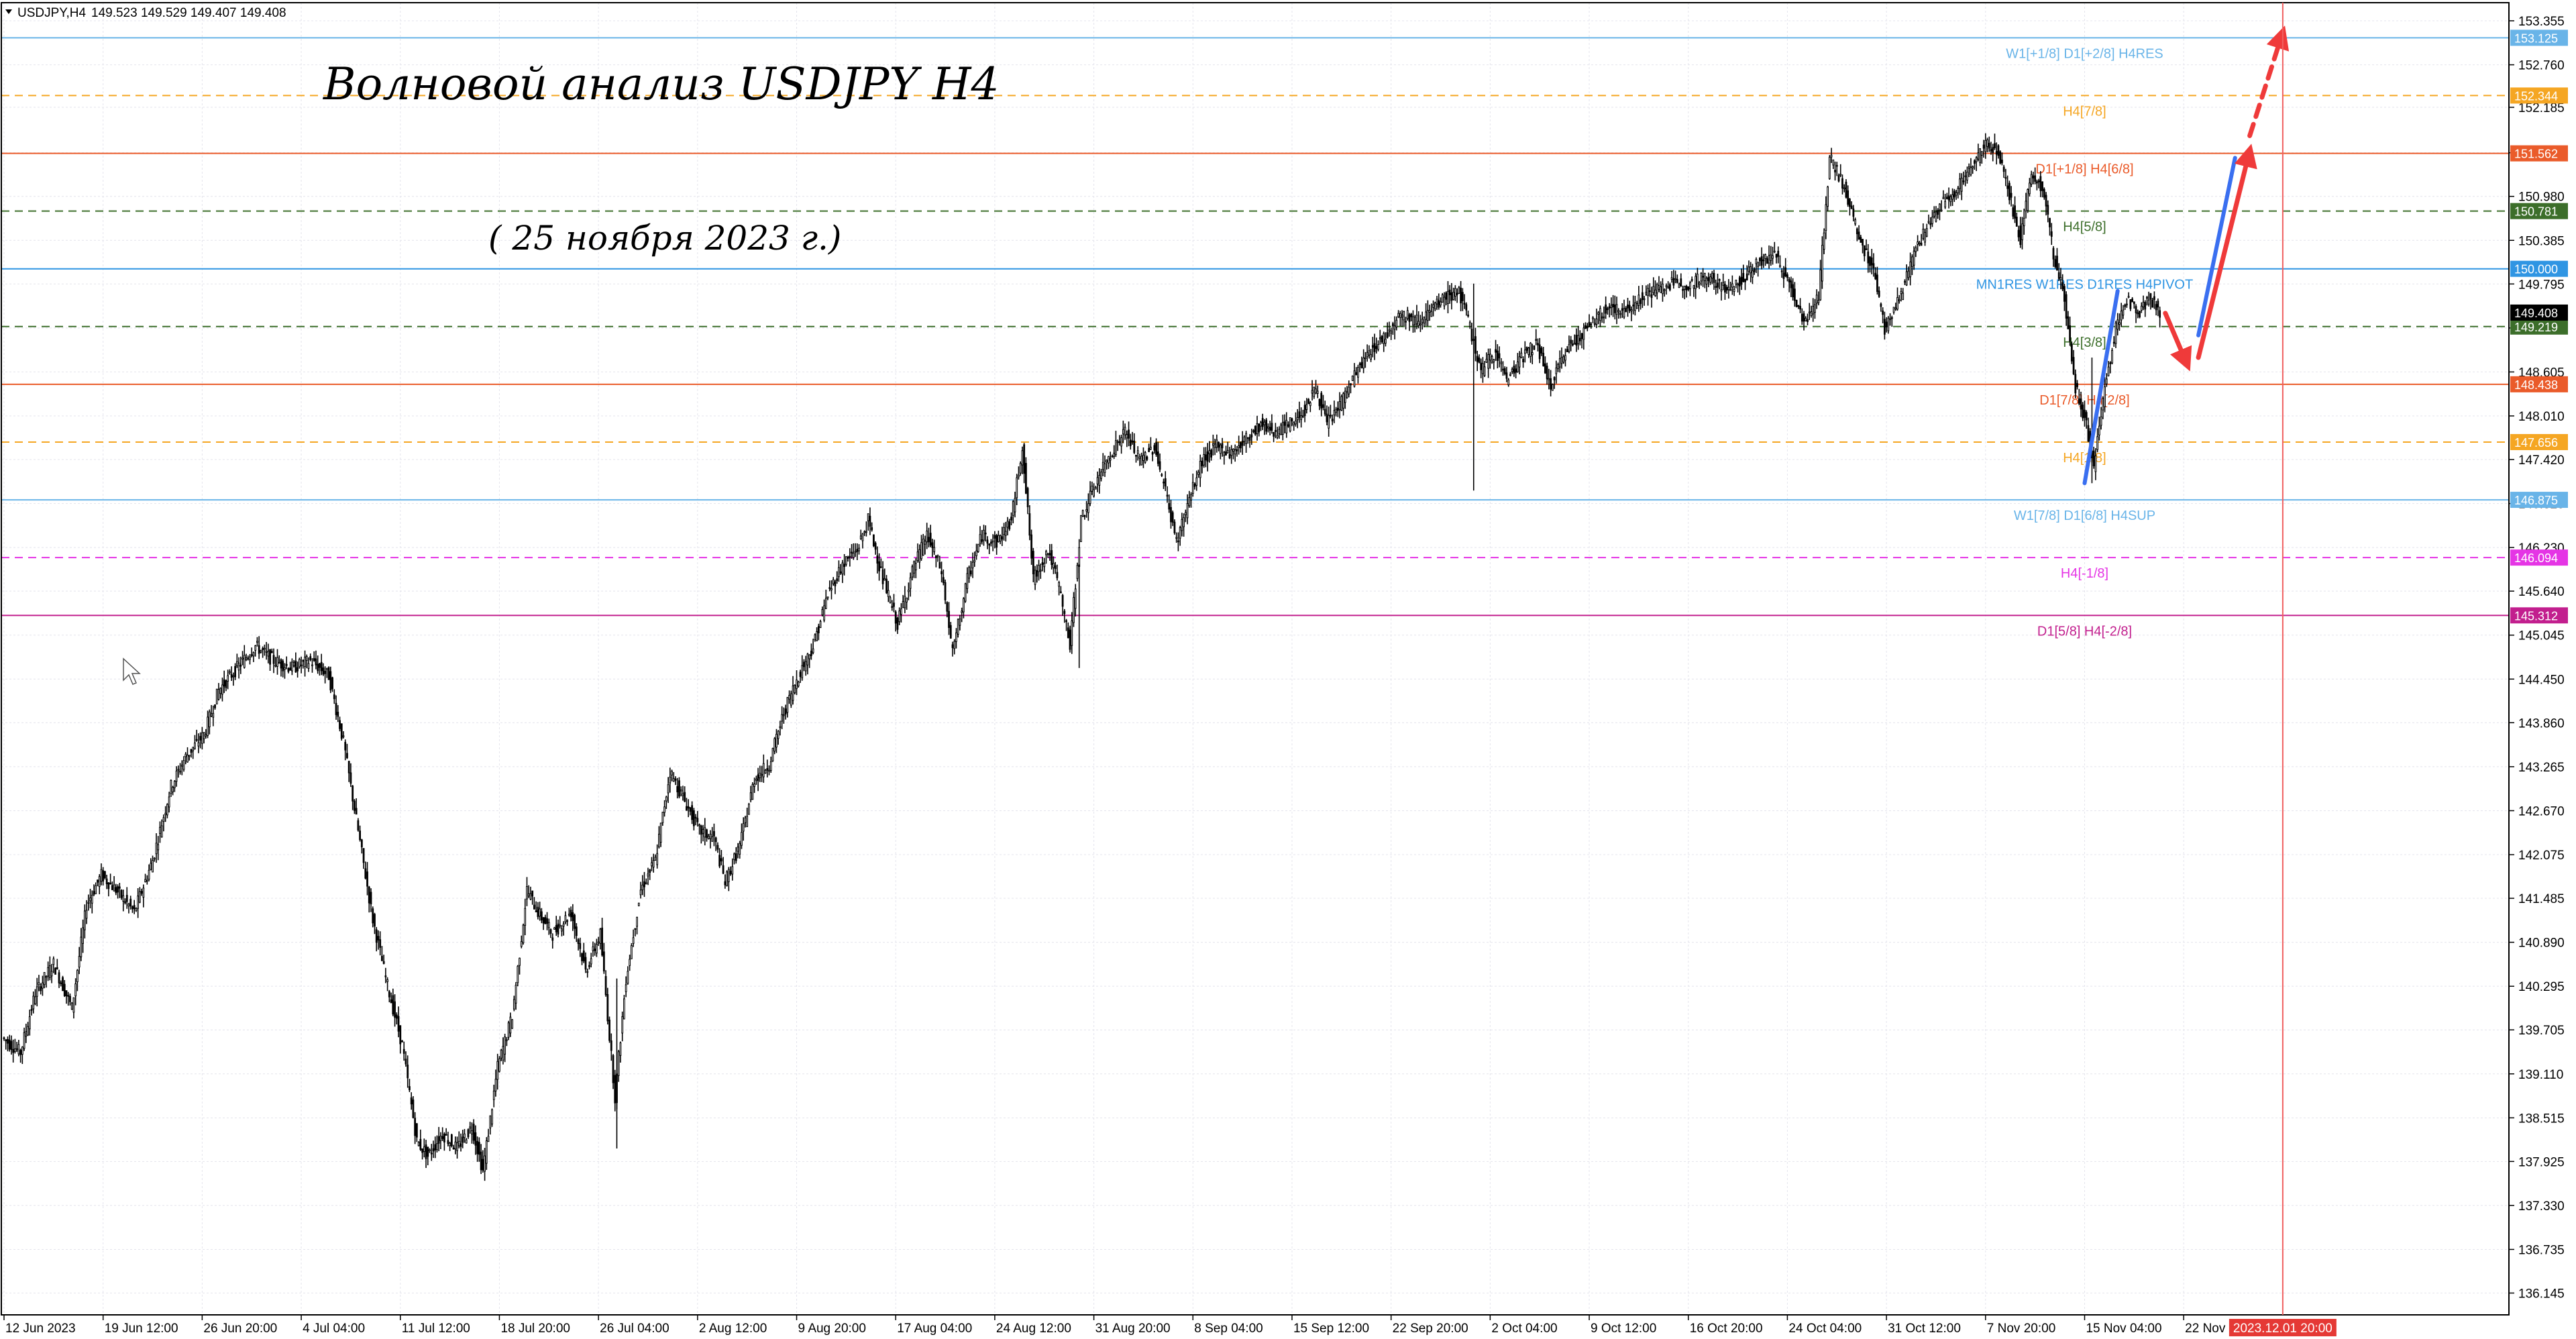  Describe the element at coordinates (2541, 899) in the screenshot. I see `y-tick-label: 141.485` at that location.